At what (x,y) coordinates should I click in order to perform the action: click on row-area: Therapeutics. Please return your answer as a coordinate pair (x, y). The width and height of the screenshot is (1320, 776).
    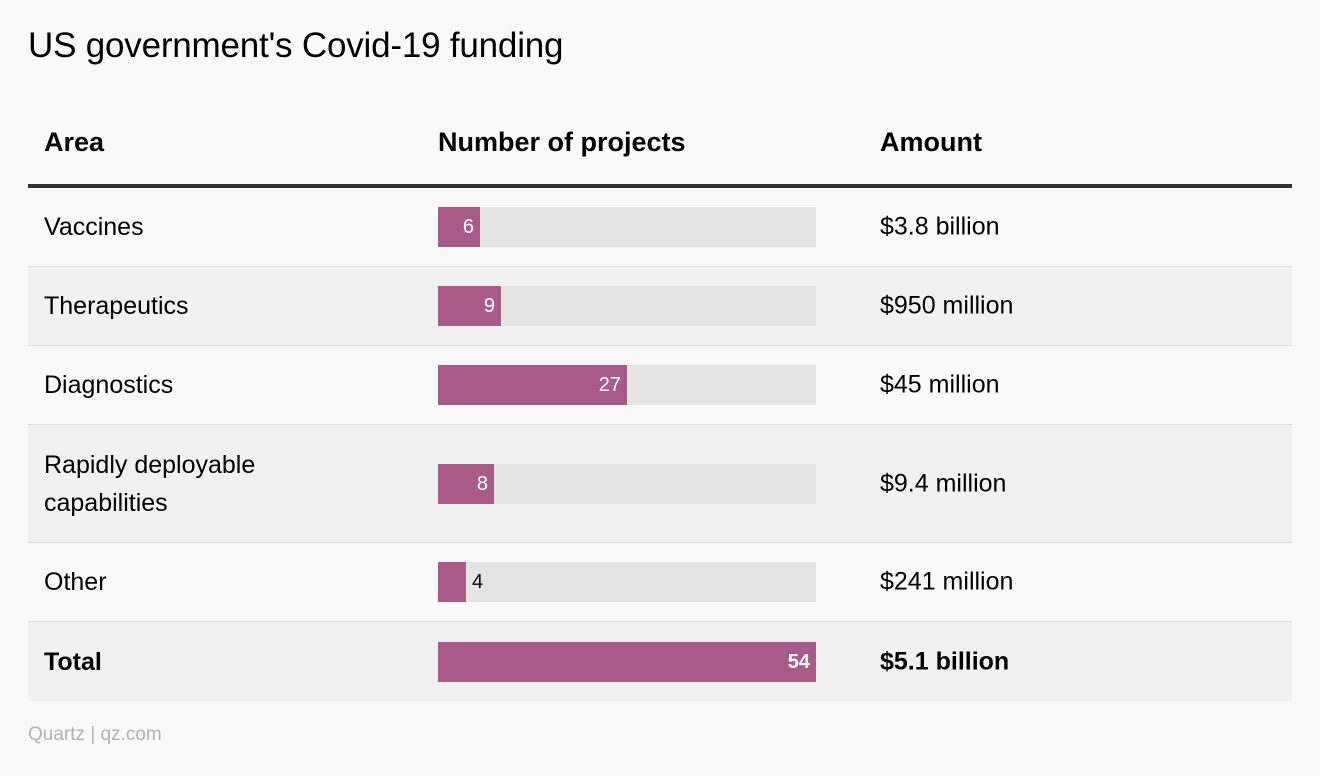
    Looking at the image, I should click on (116, 306).